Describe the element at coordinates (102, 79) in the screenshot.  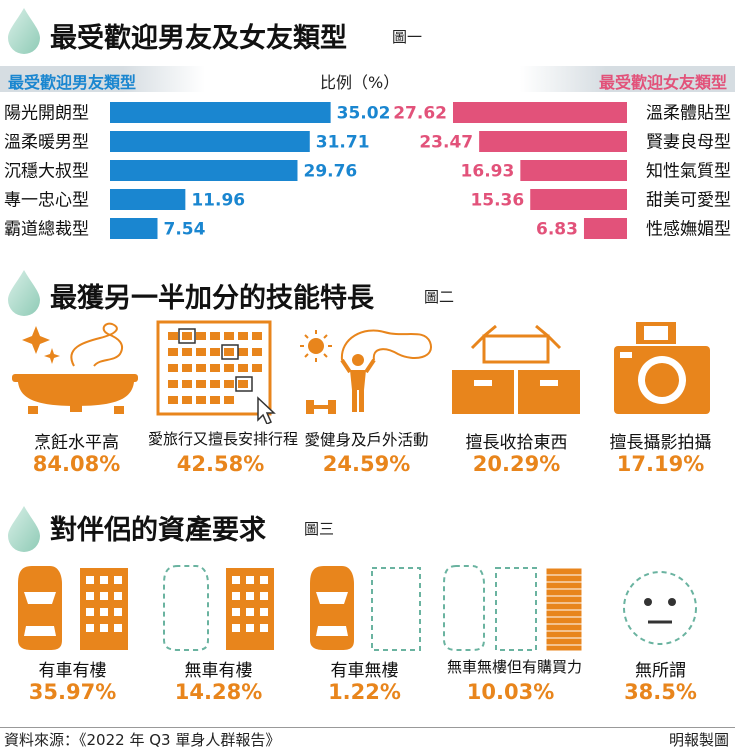
I see `legend-male: 最受歡迎男友類型` at that location.